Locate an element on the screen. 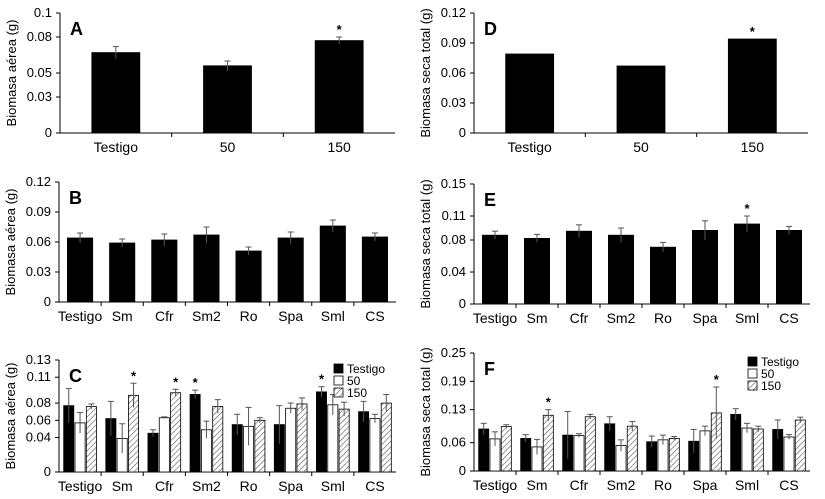 The image size is (825, 499). x-tick-label: Ro is located at coordinates (663, 318).